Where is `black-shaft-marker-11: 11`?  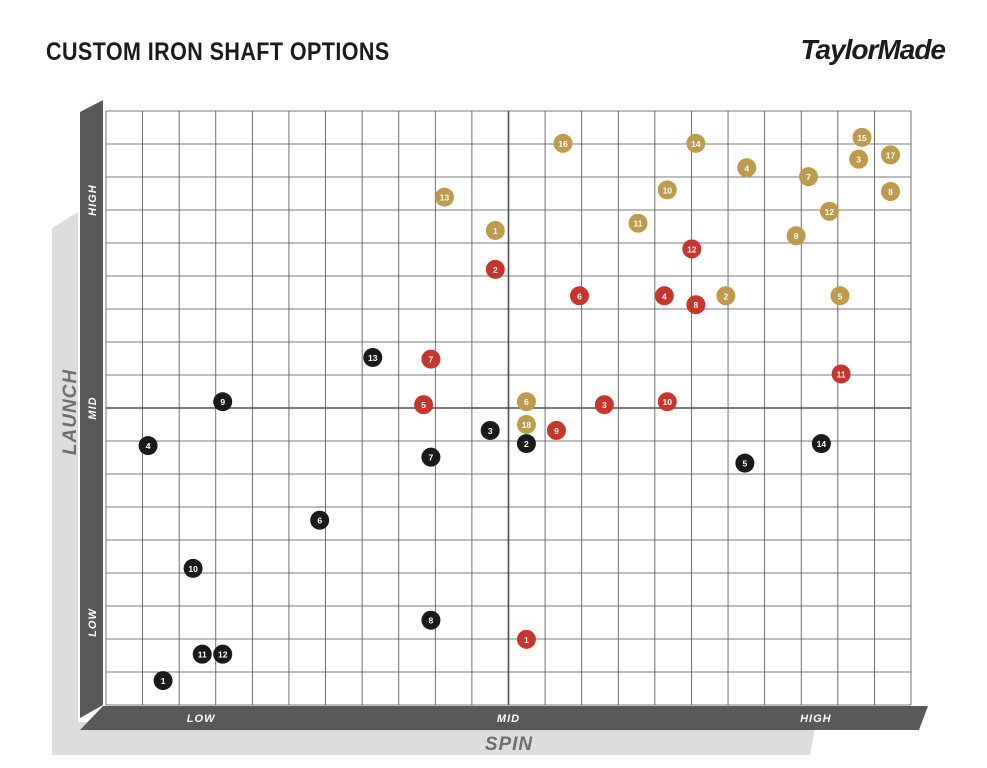 black-shaft-marker-11: 11 is located at coordinates (202, 654).